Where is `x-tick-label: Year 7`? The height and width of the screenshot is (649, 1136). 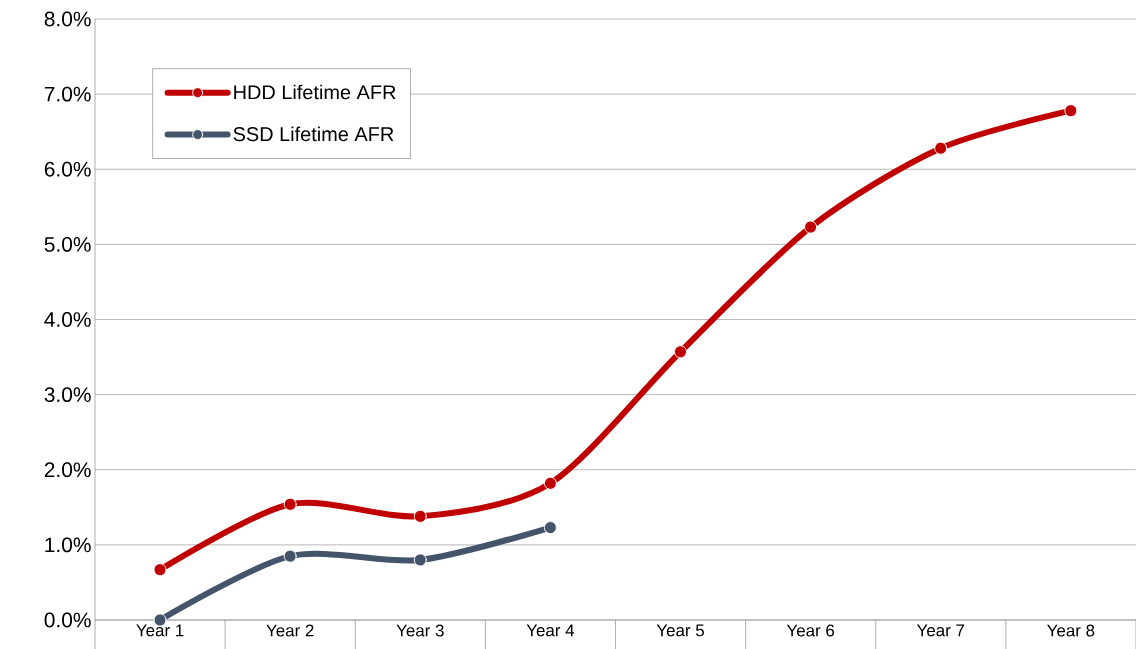 x-tick-label: Year 7 is located at coordinates (940, 630).